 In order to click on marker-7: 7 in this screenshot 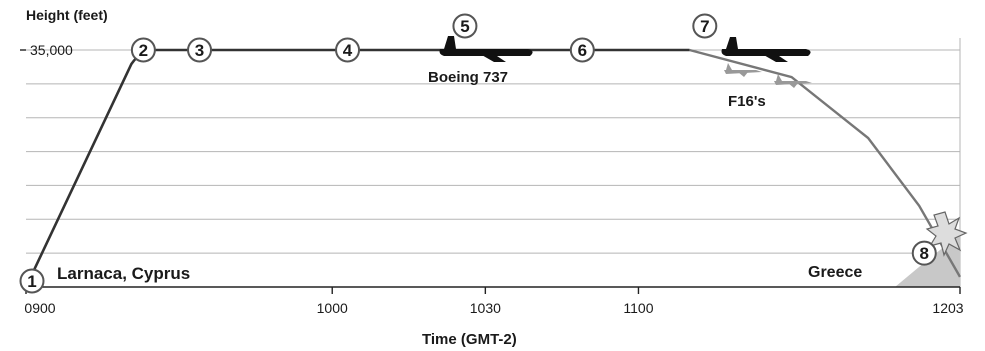, I will do `click(705, 26)`.